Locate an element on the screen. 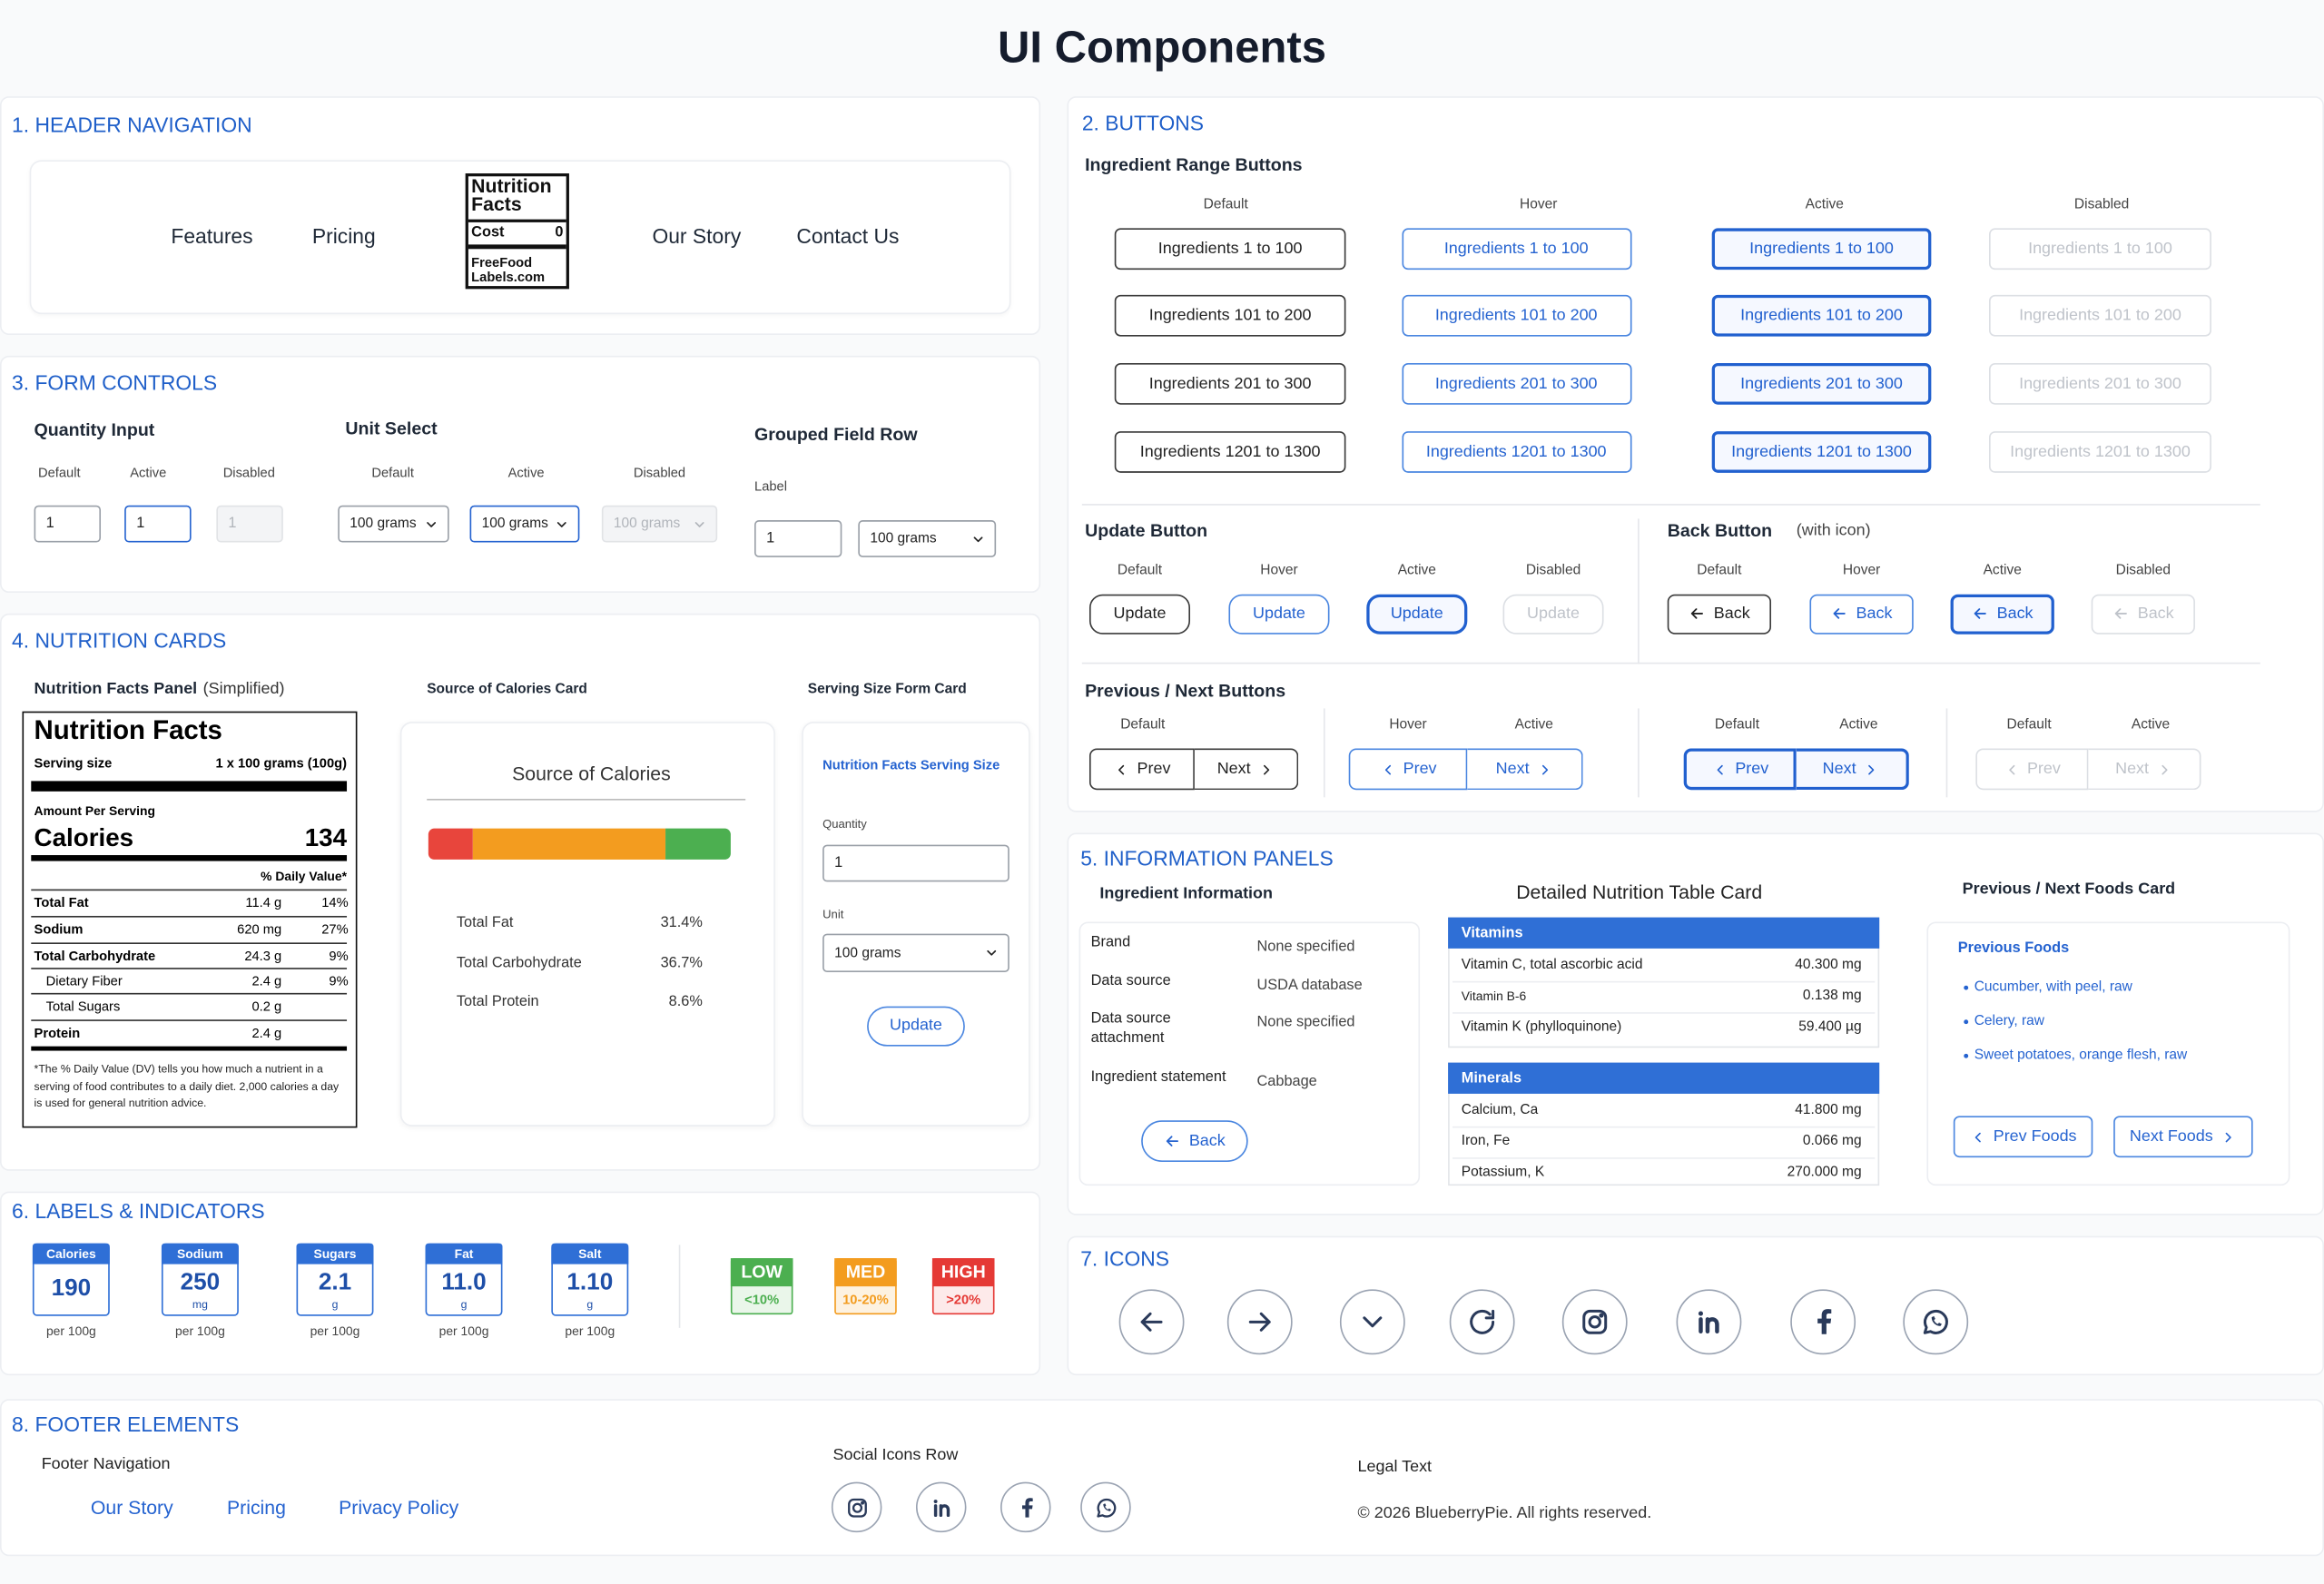 This screenshot has width=2324, height=1584. button-label: Next is located at coordinates (1512, 769).